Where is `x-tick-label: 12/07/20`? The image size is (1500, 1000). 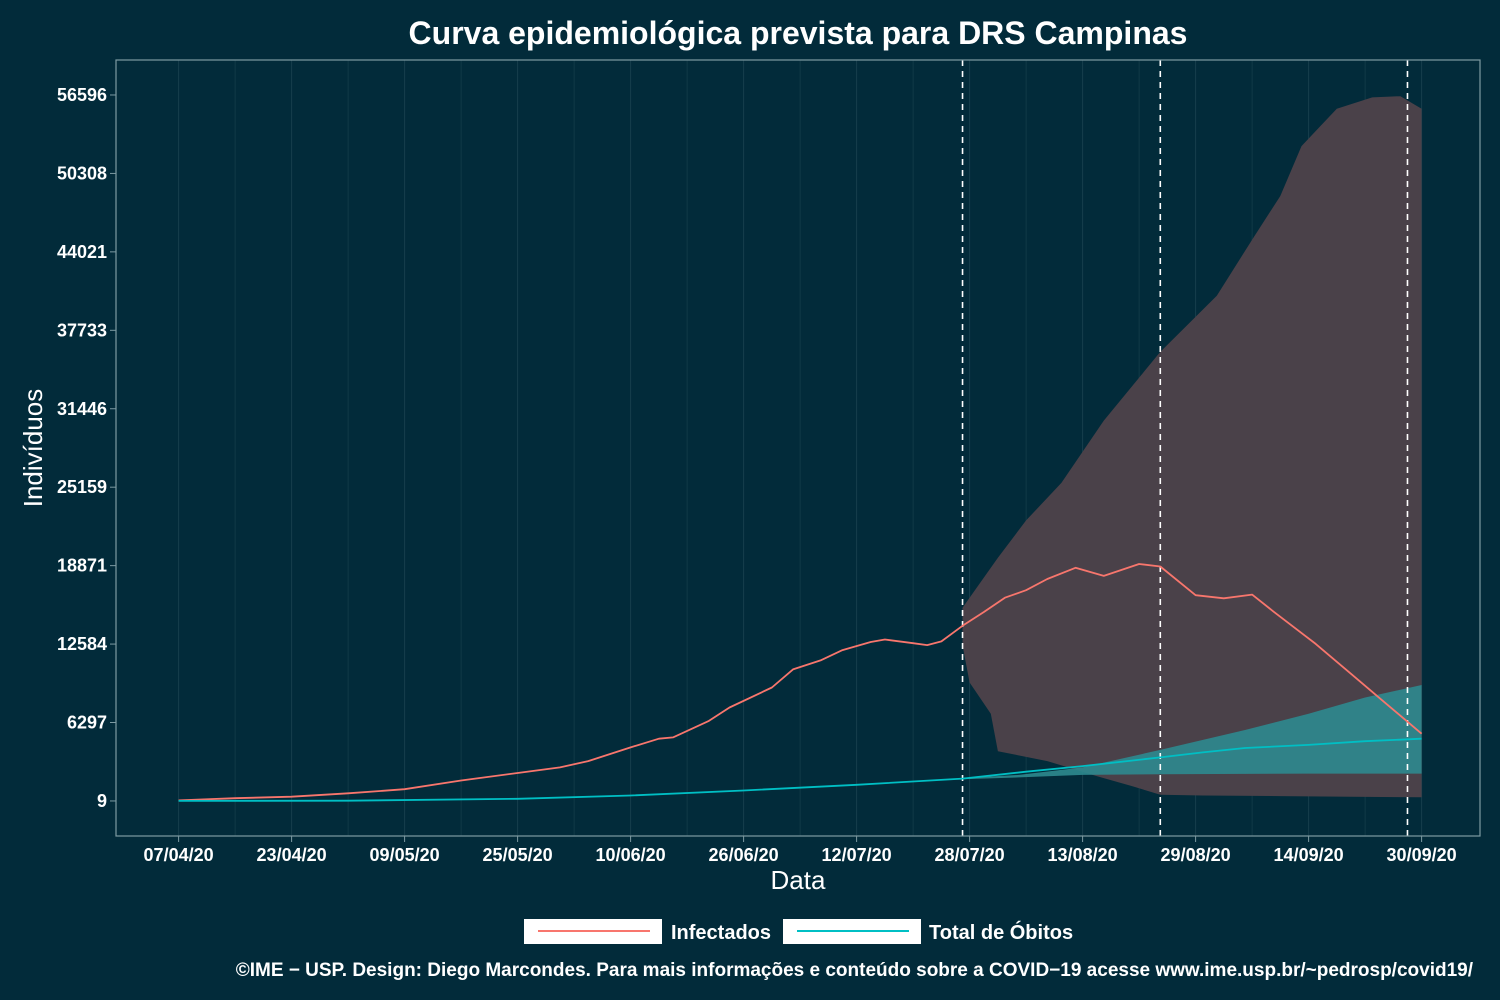
x-tick-label: 12/07/20 is located at coordinates (857, 855).